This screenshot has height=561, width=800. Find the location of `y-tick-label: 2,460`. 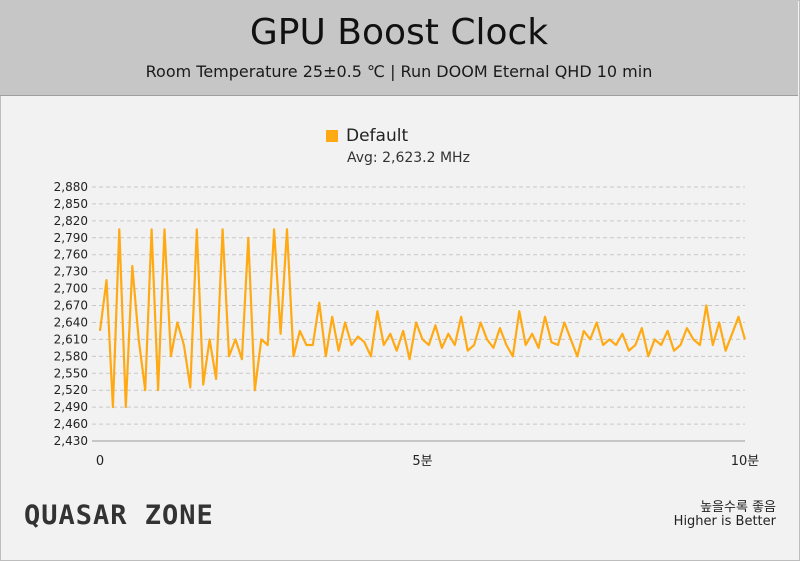

y-tick-label: 2,460 is located at coordinates (71, 424).